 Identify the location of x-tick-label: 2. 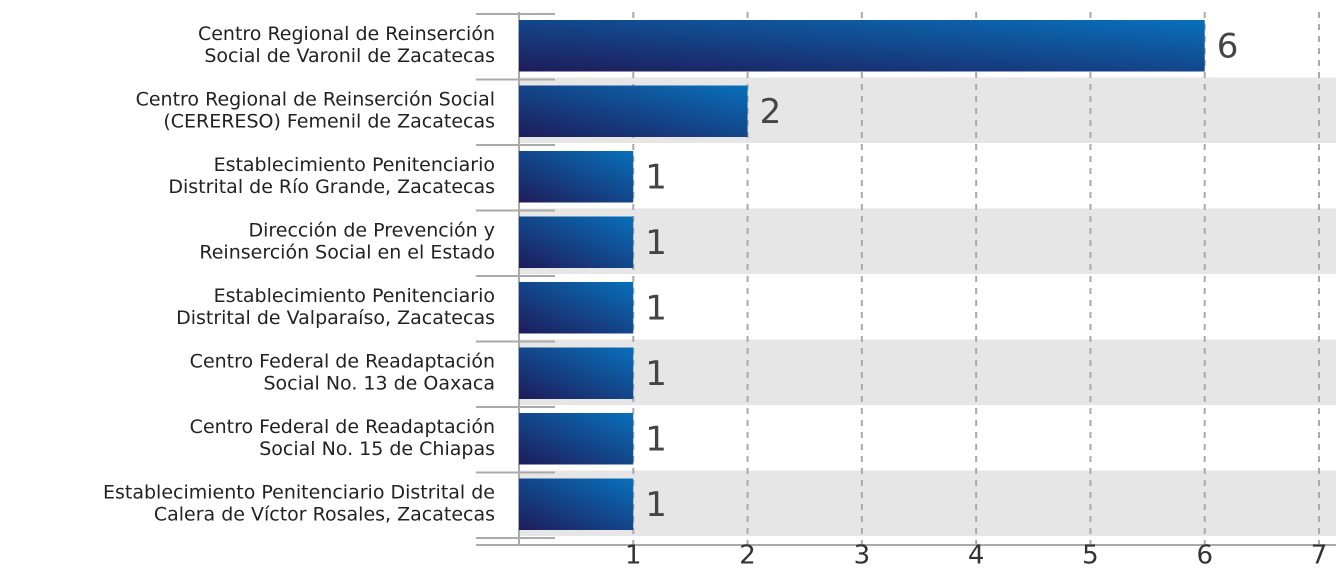
(747, 554).